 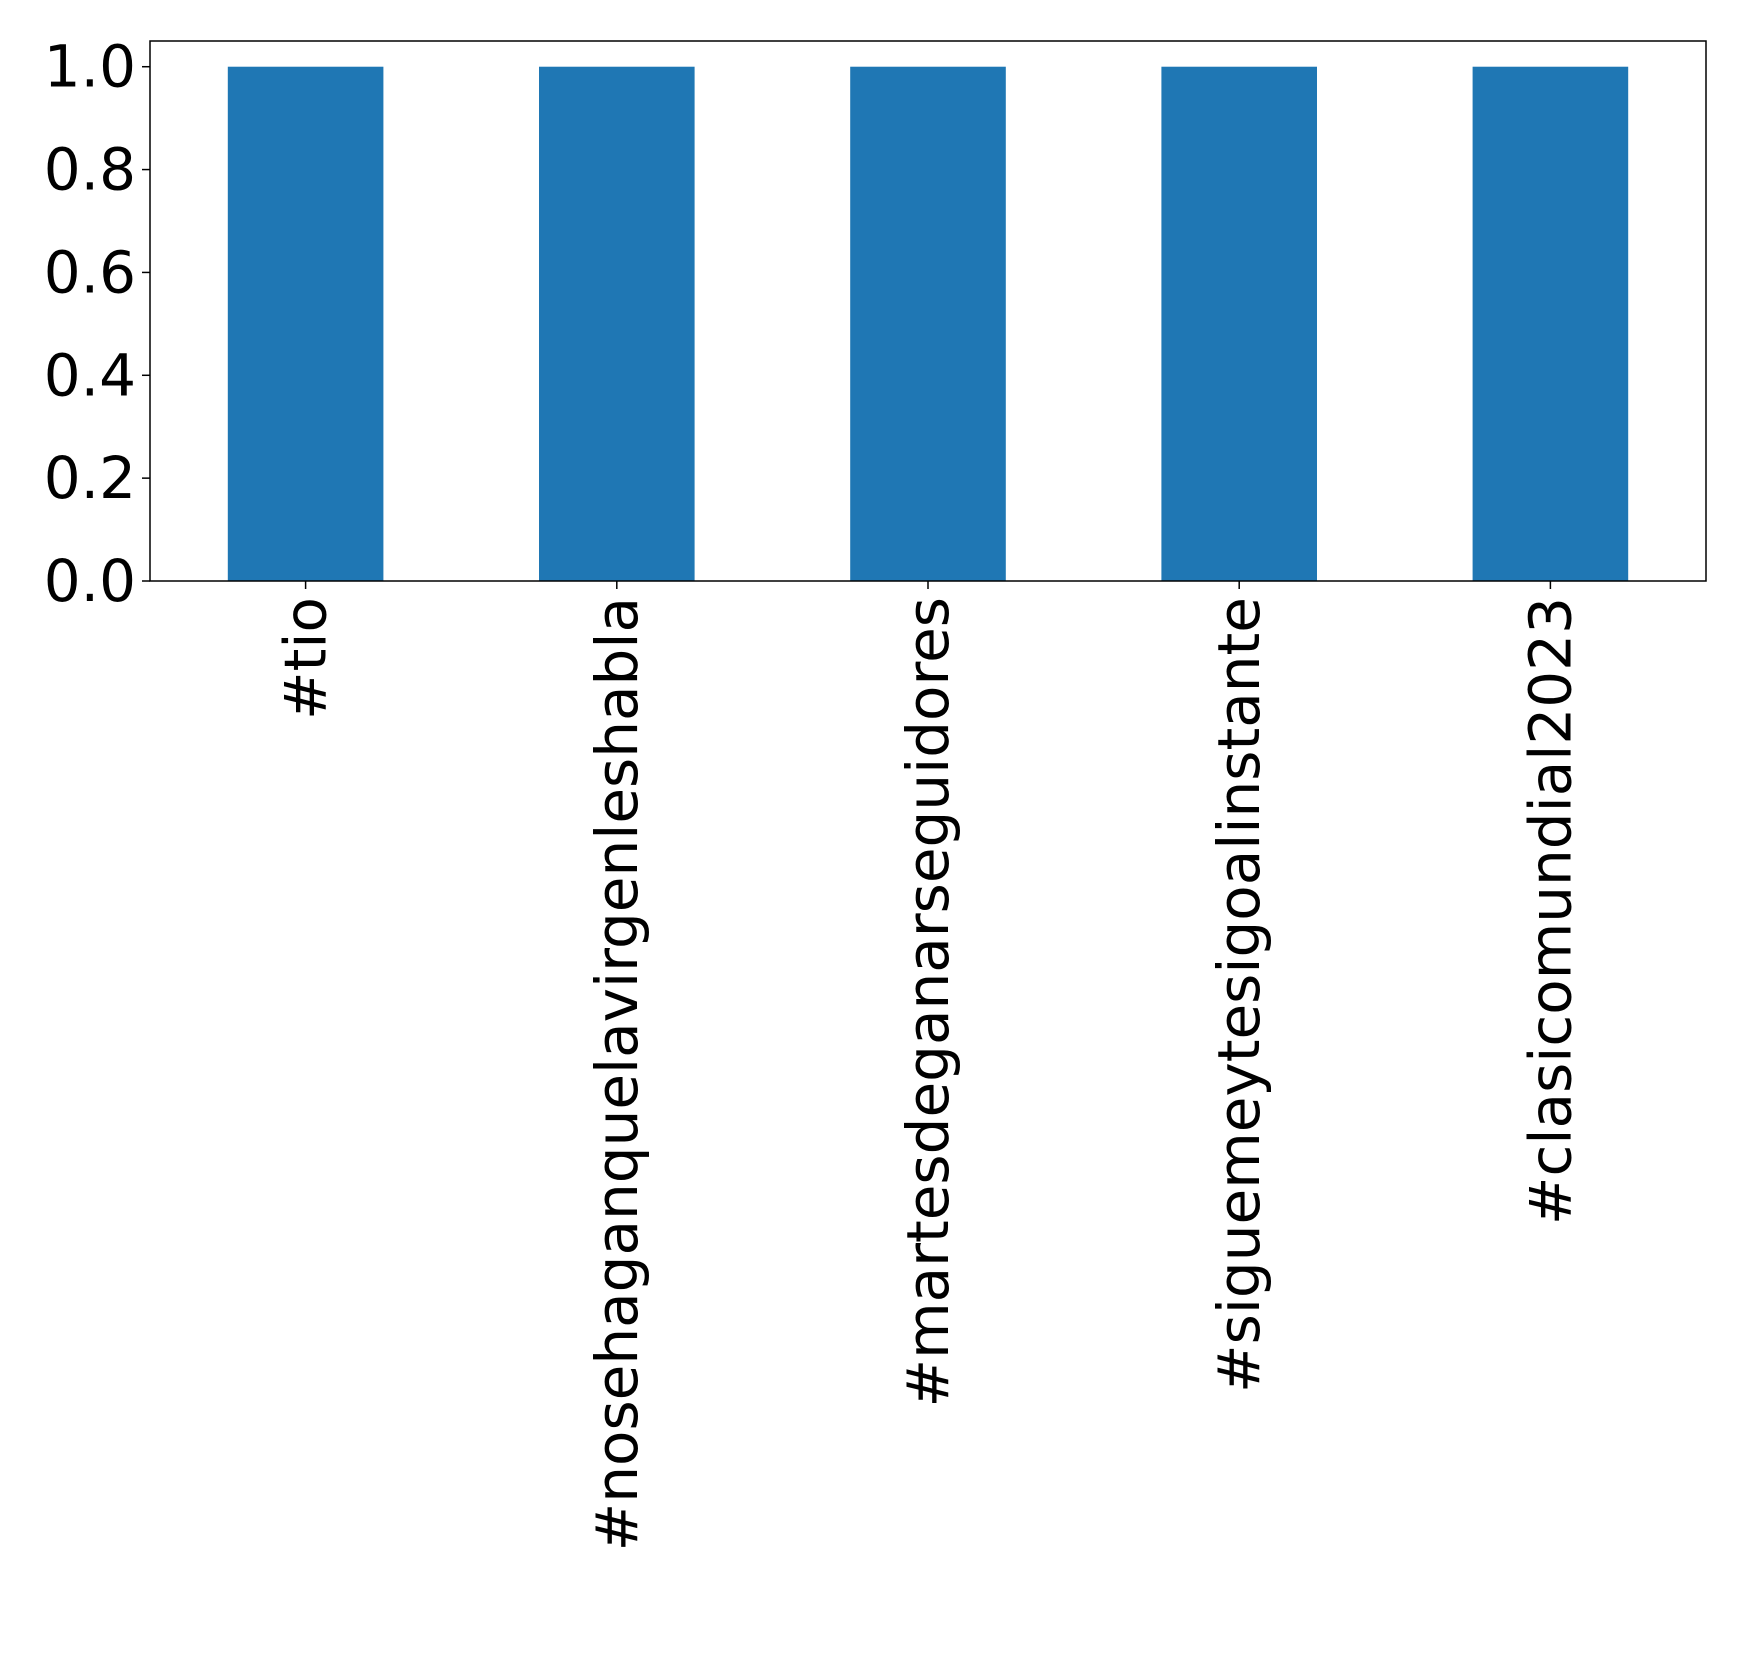 What do you see at coordinates (306, 658) in the screenshot?
I see `x-tick-label: #tio` at bounding box center [306, 658].